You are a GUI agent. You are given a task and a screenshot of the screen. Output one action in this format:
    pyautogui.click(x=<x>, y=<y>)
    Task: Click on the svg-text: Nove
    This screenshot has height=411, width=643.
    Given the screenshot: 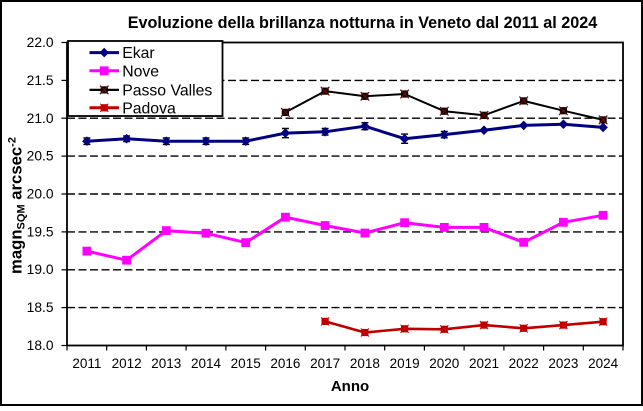 What is the action you would take?
    pyautogui.click(x=140, y=71)
    